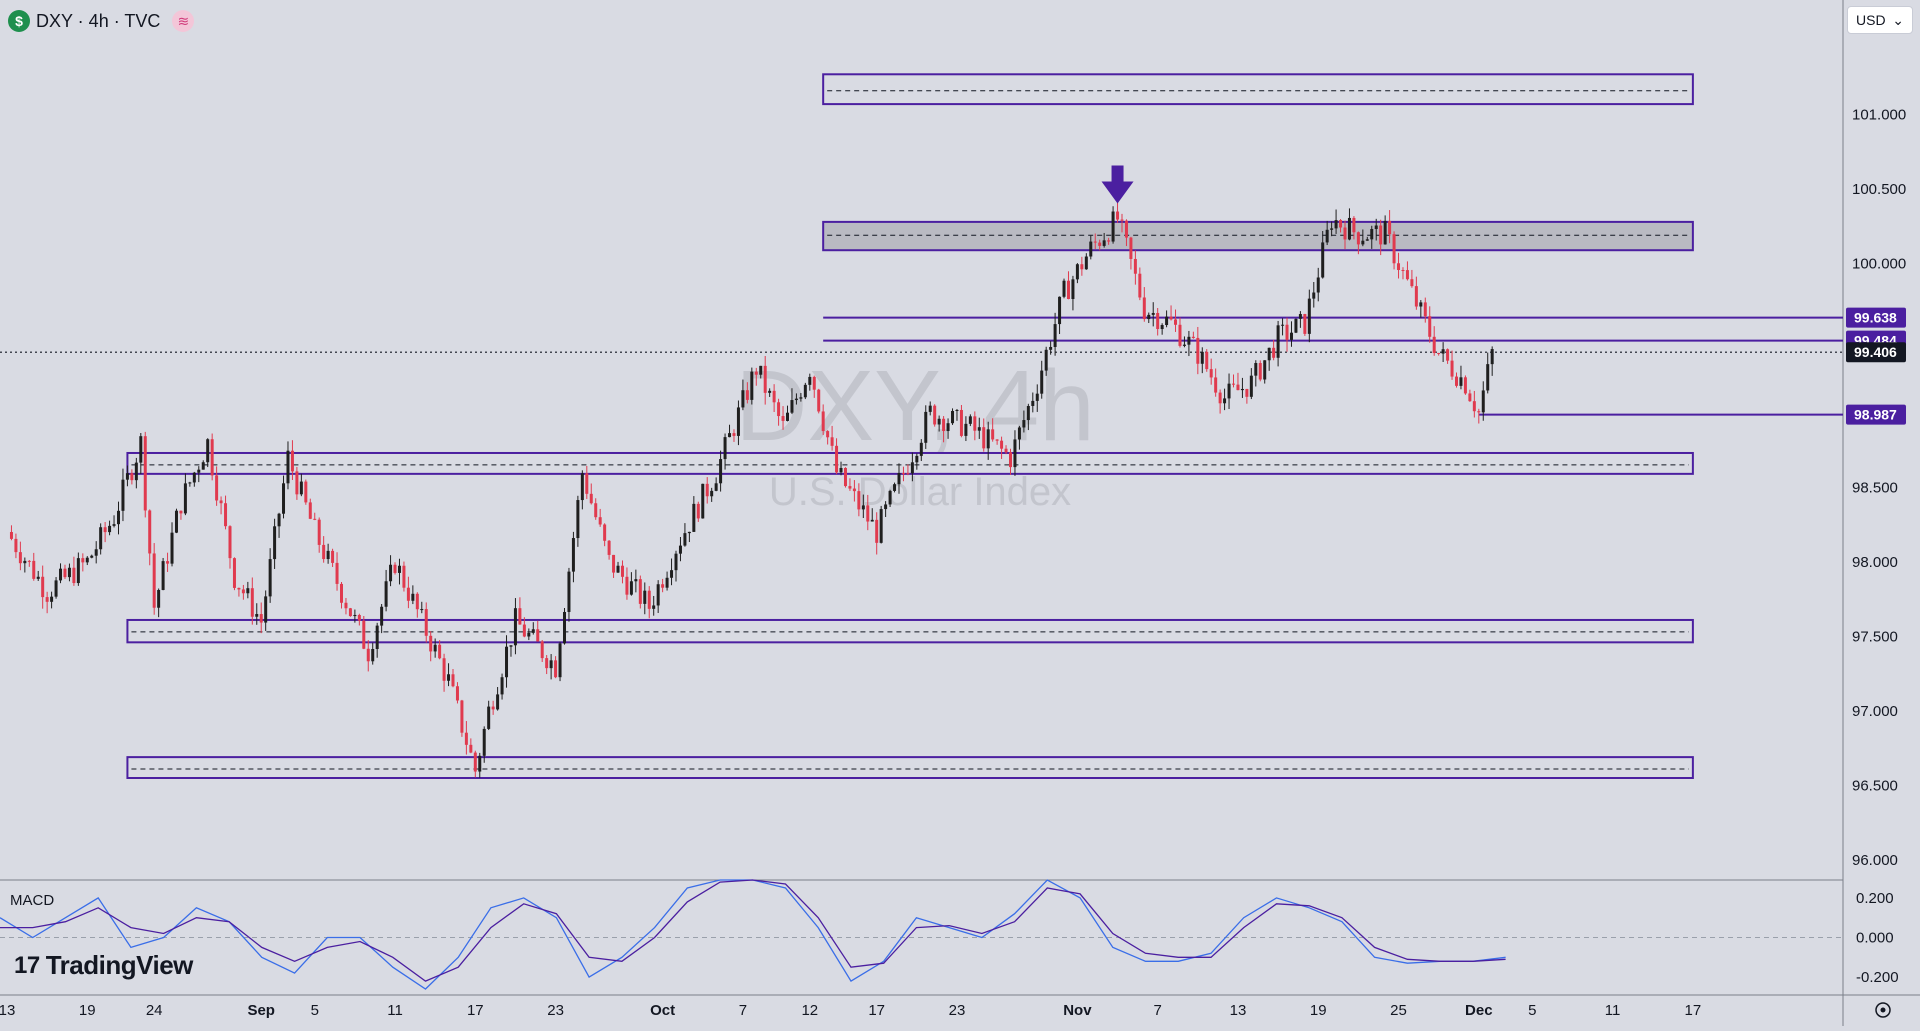 This screenshot has width=1920, height=1031. Describe the element at coordinates (183, 21) in the screenshot. I see `wave-icon: ≋` at that location.